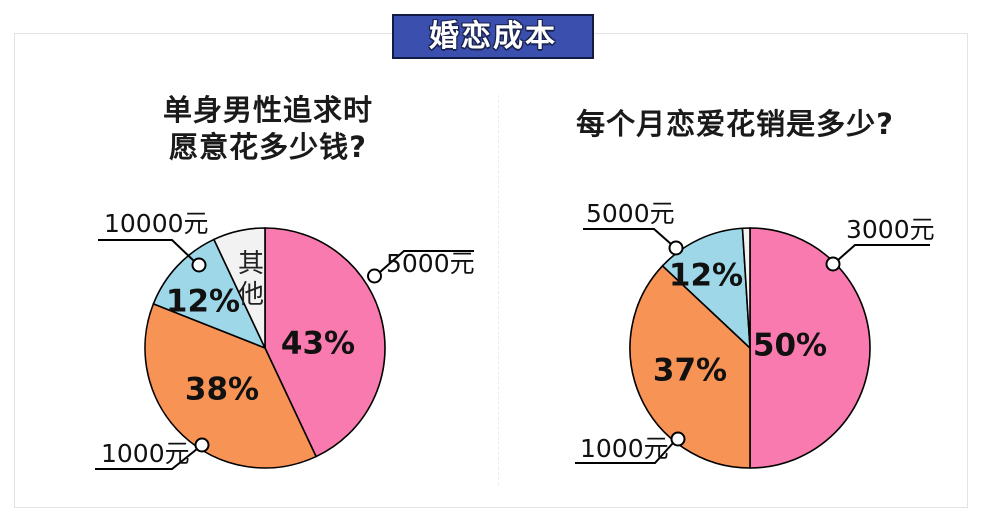 This screenshot has width=983, height=527. What do you see at coordinates (267, 129) in the screenshot?
I see `chart-title-left: 单身男性追求时 愿意花多少钱?` at bounding box center [267, 129].